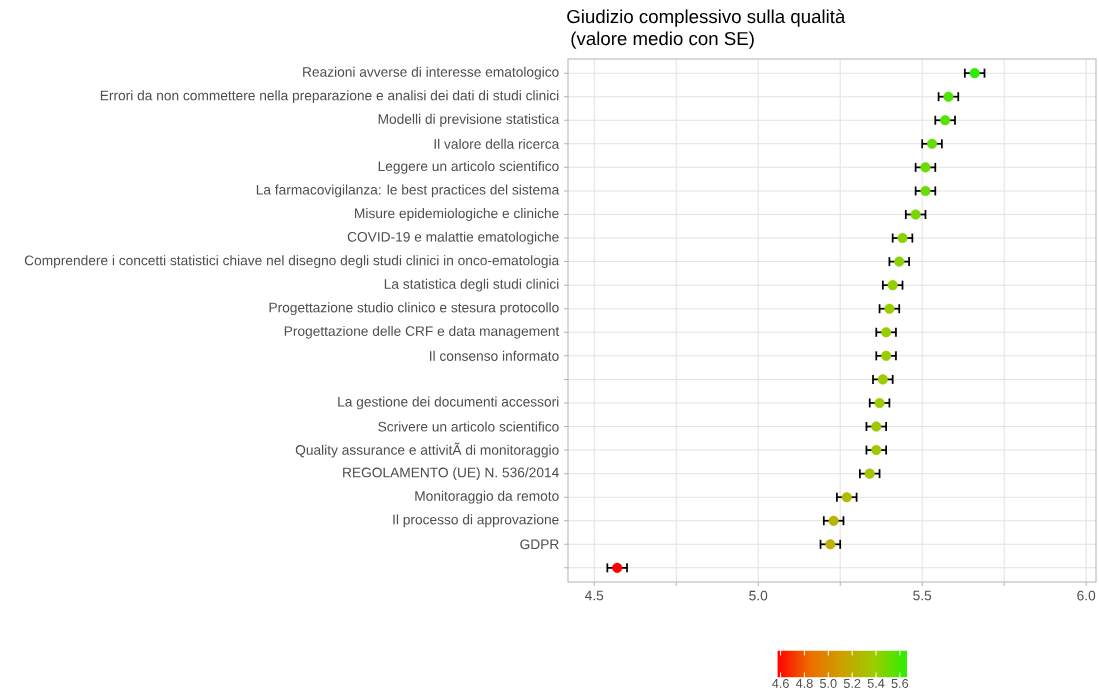  I want to click on y-tick-label: Errori da non commettere nella preparazione e analisi dei dati di studi clinici, so click(329, 97).